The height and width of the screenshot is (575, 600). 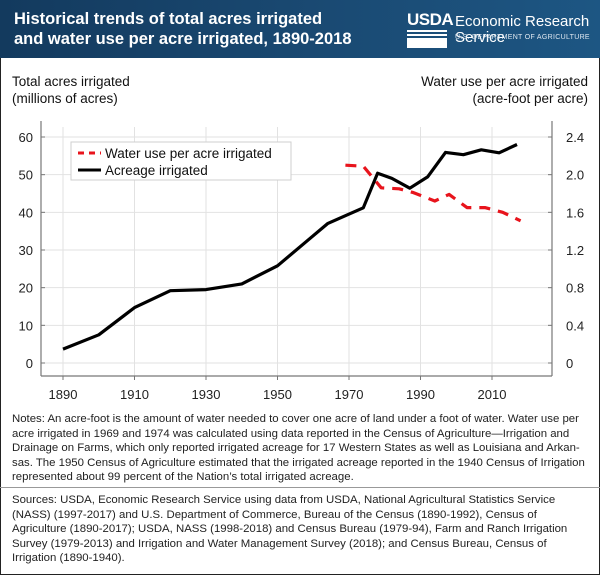 I want to click on legend-box, so click(x=181, y=161).